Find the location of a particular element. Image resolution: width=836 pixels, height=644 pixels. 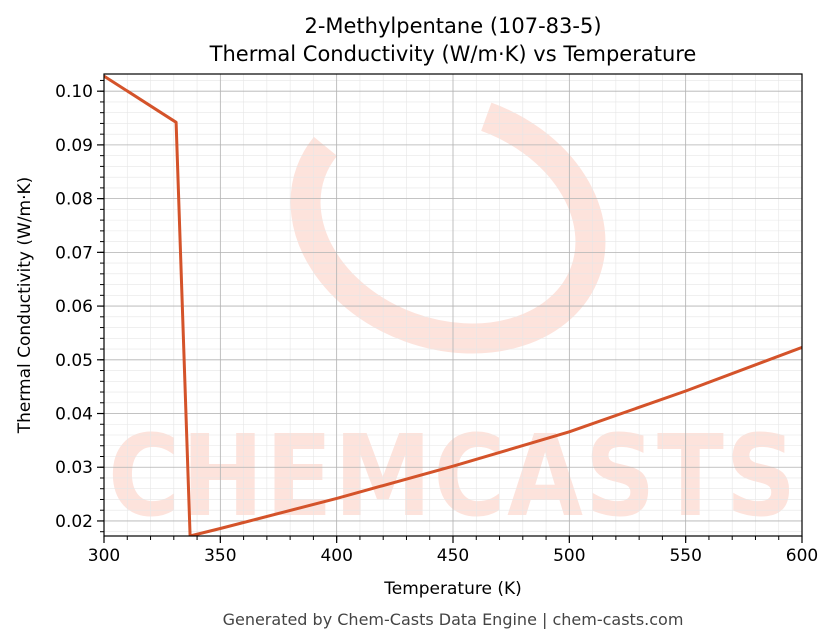

y-tick-label: 0.03 is located at coordinates (74, 468).